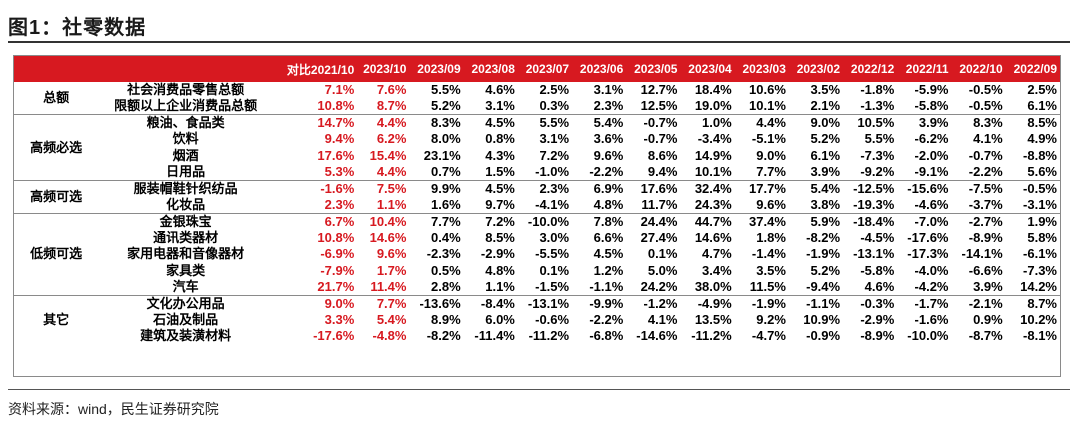  What do you see at coordinates (931, 286) in the screenshot?
I see `value-cell: -4.2%` at bounding box center [931, 286].